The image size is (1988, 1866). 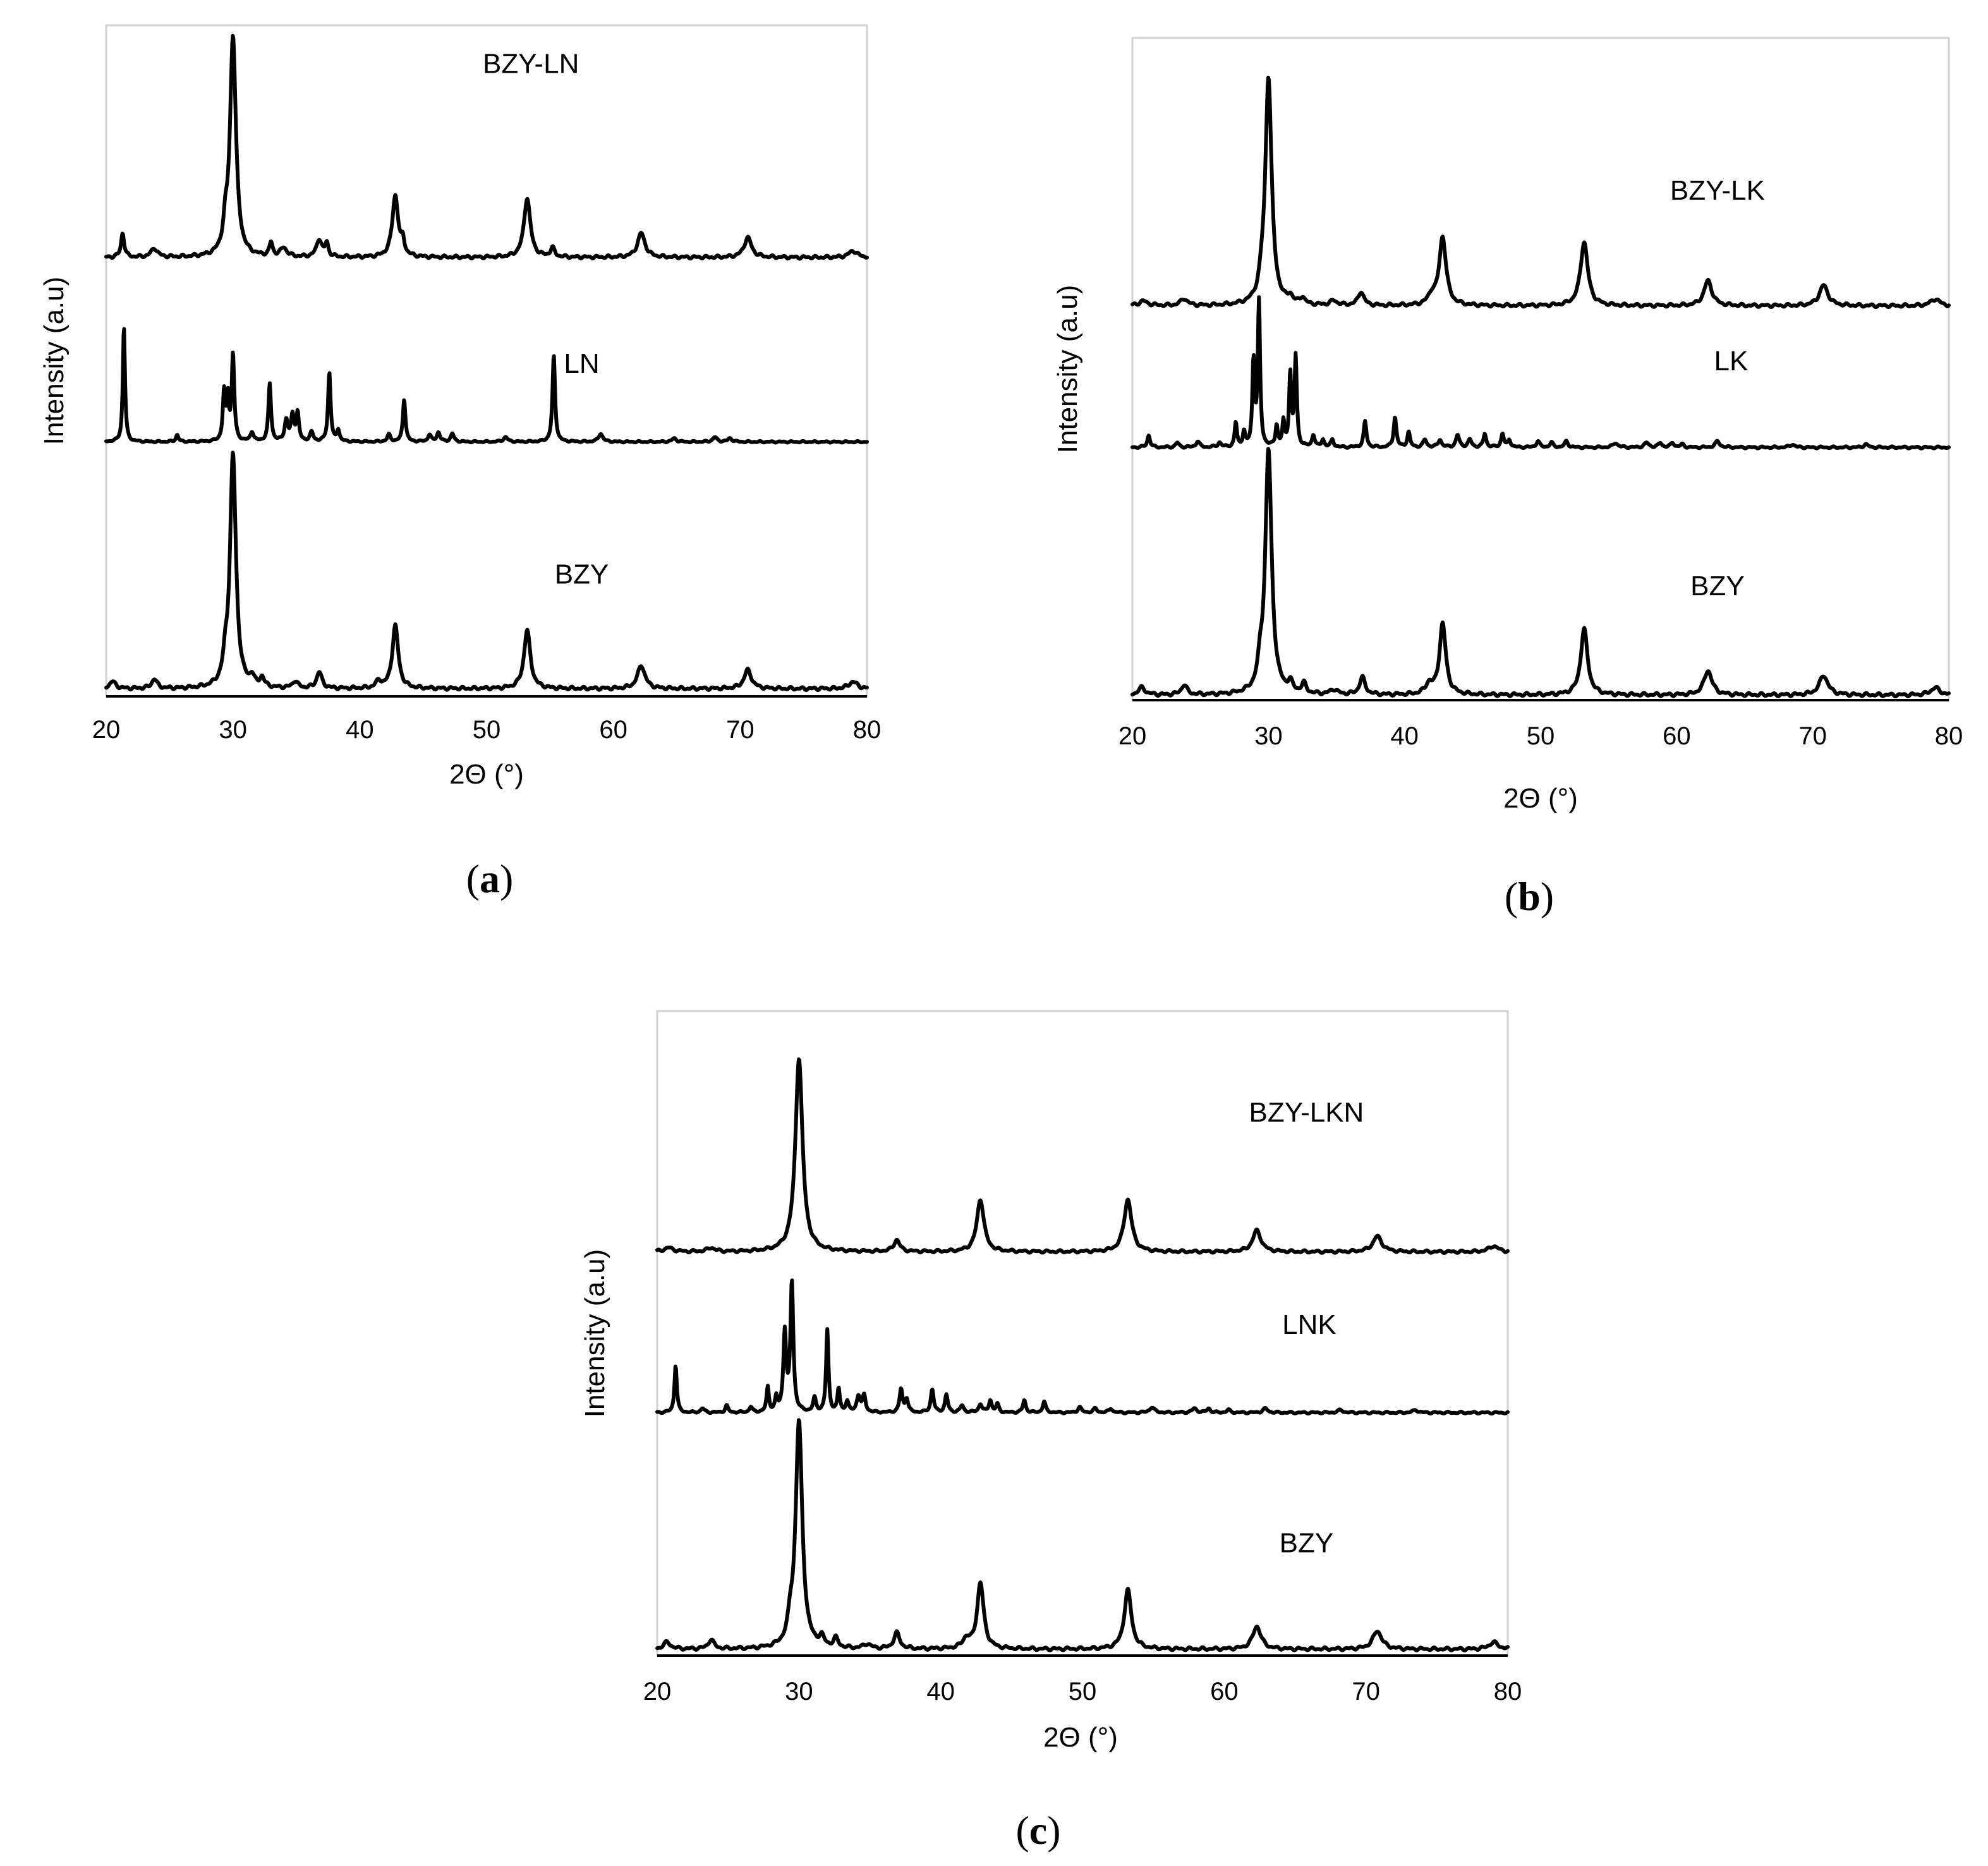 I want to click on panel-a-x-axis-title: 2Θ (°), so click(x=486, y=774).